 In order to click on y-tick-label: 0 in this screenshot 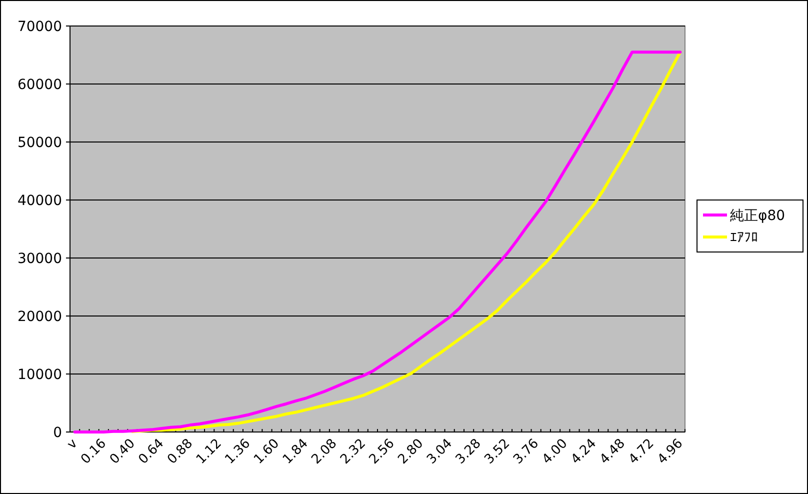, I will do `click(57, 433)`.